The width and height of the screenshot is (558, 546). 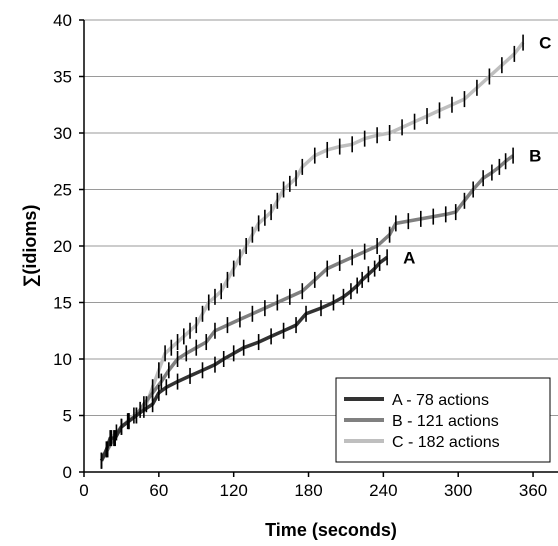 What do you see at coordinates (409, 257) in the screenshot?
I see `series-end-label: A` at bounding box center [409, 257].